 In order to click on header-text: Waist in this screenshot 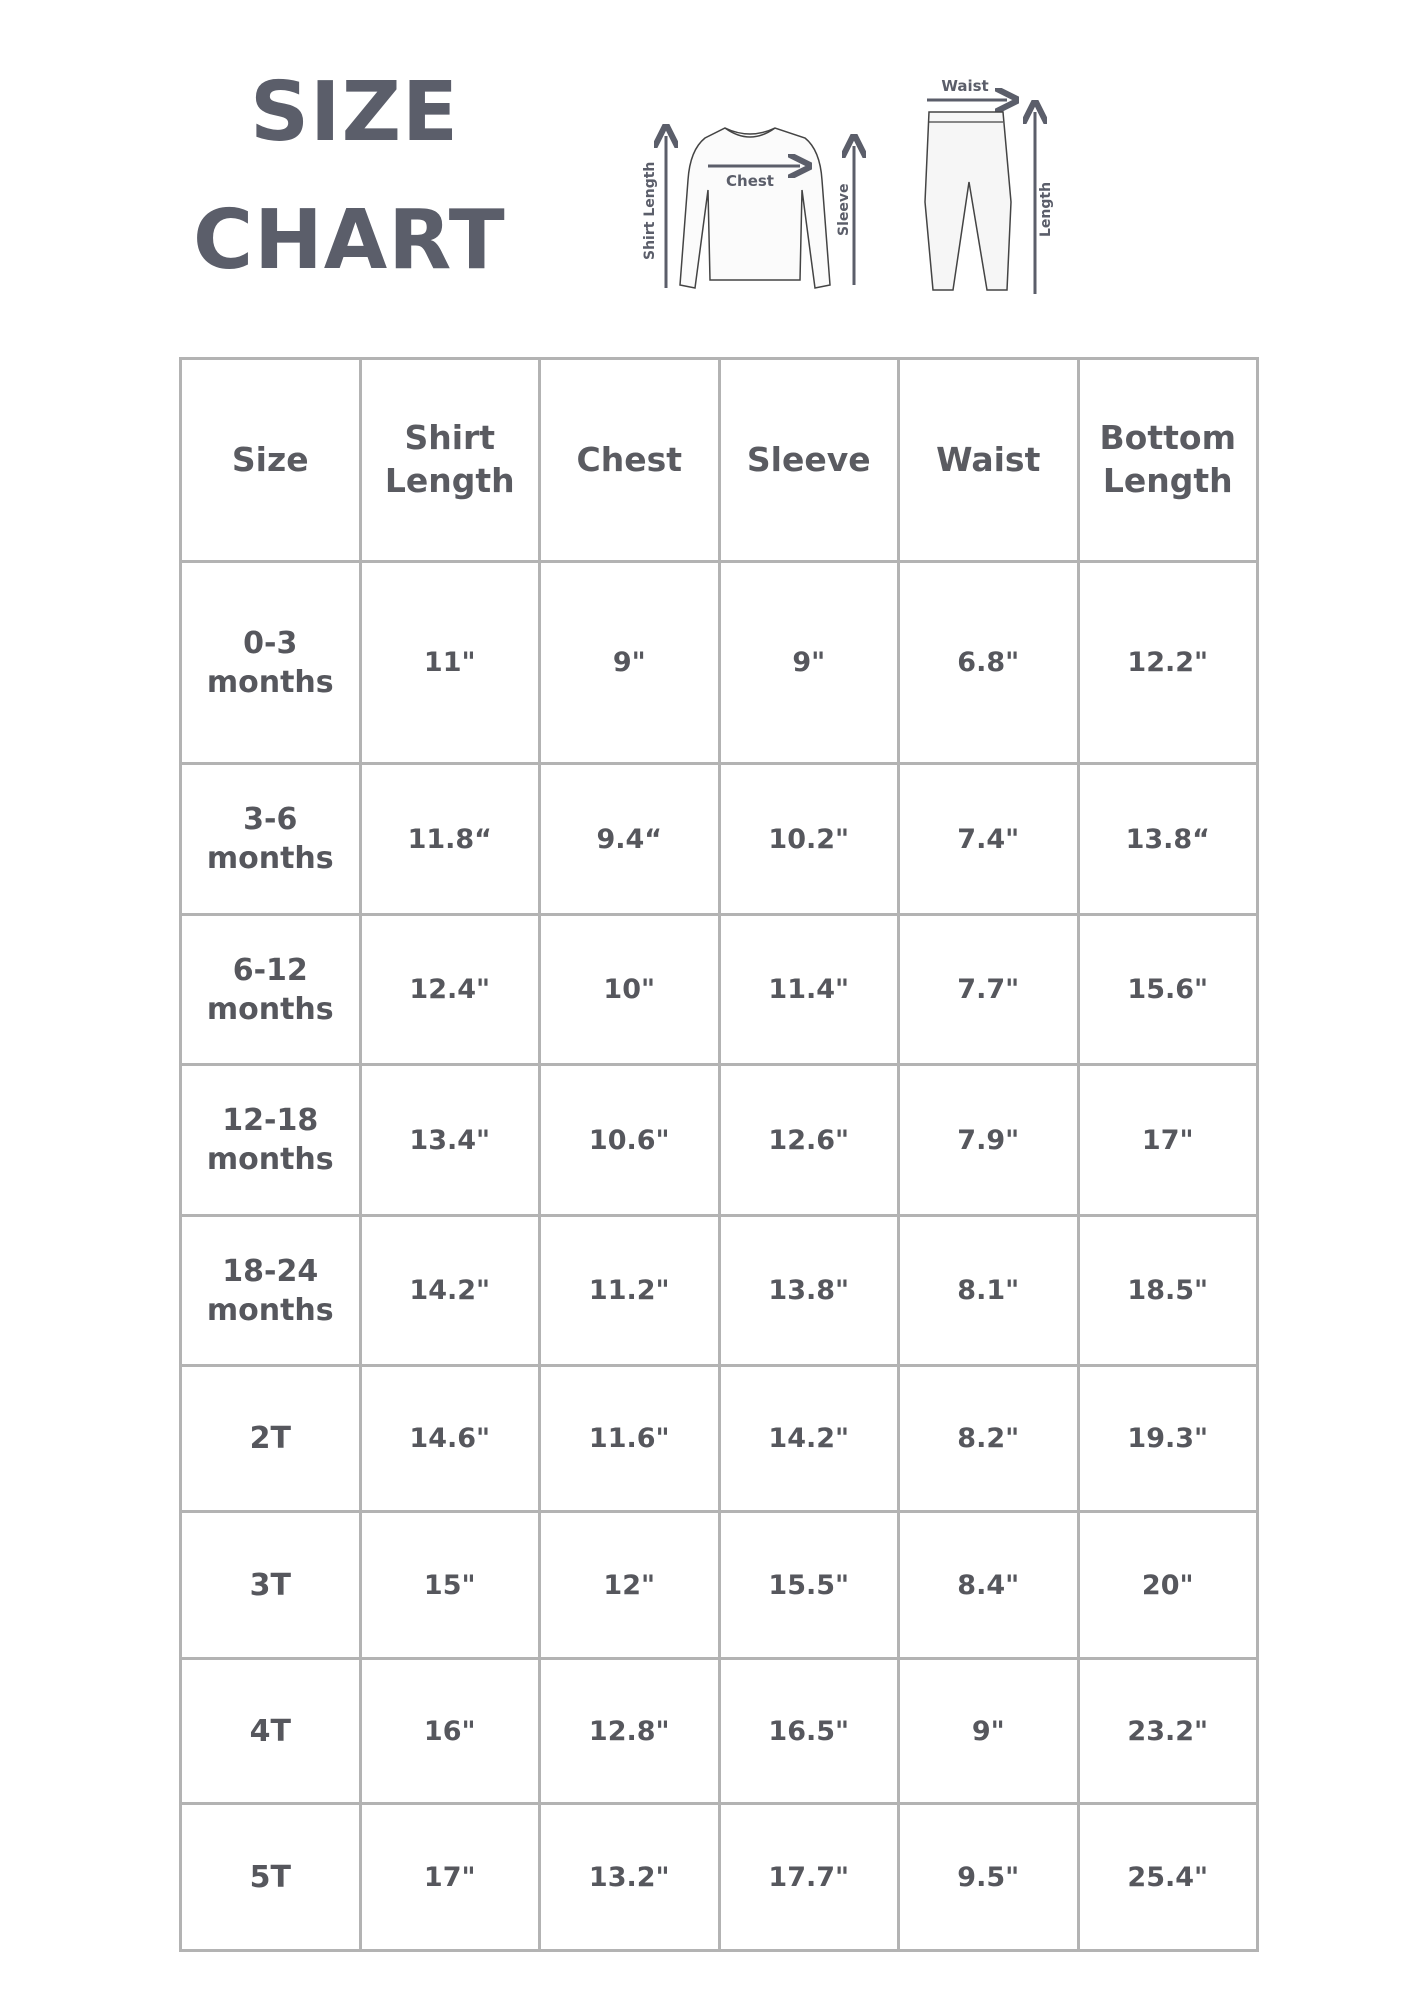, I will do `click(988, 459)`.